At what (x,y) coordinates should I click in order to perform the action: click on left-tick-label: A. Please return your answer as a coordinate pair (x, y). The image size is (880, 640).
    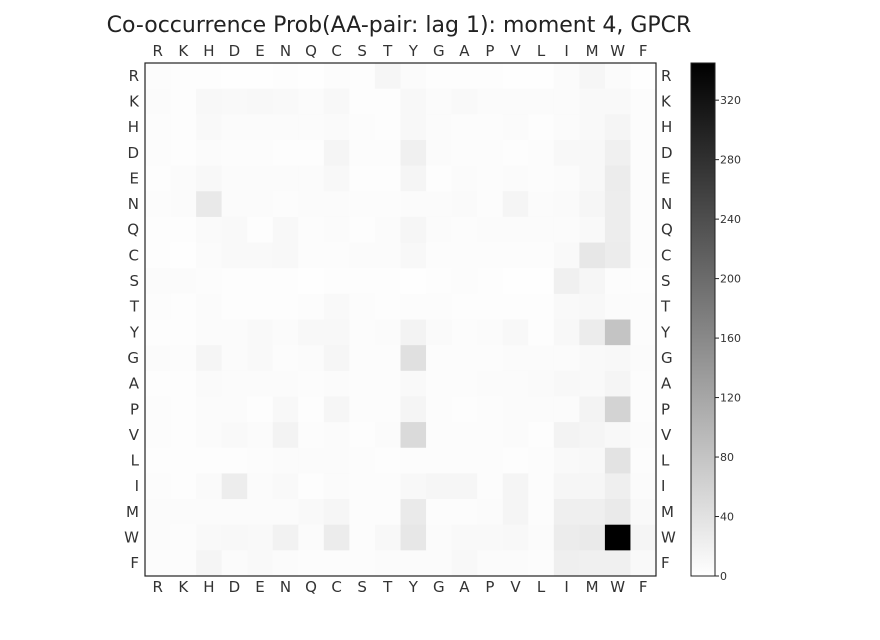
    Looking at the image, I should click on (134, 384).